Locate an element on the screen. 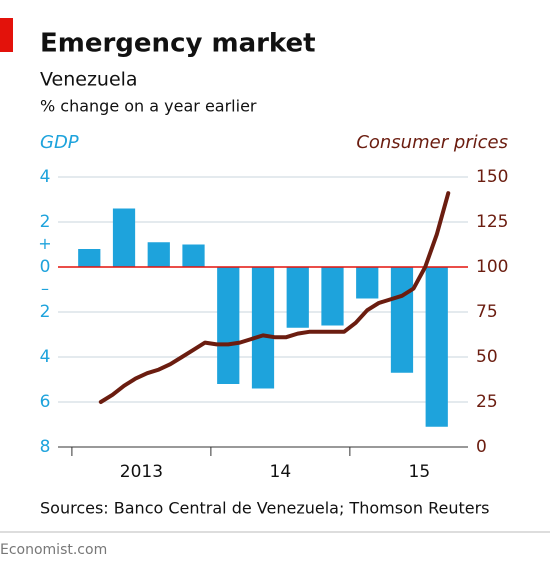  y2-tick-label: 25 is located at coordinates (487, 402).